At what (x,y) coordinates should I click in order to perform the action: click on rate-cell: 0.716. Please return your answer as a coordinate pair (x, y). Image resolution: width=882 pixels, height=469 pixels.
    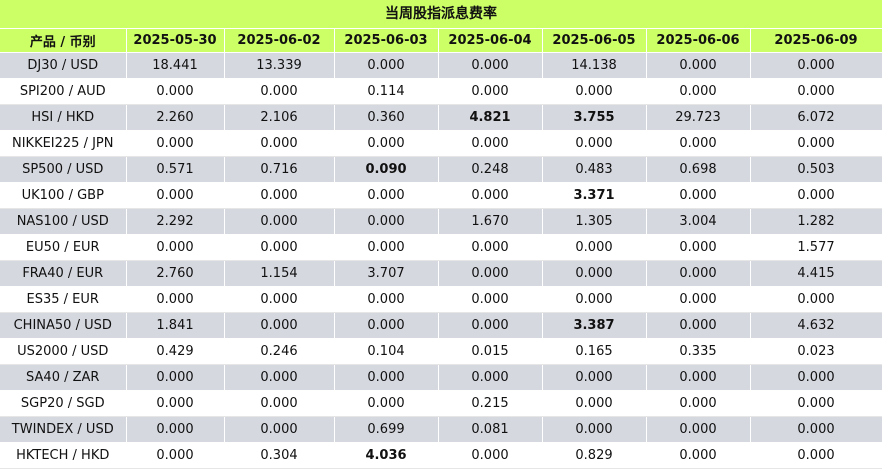
    Looking at the image, I should click on (279, 169).